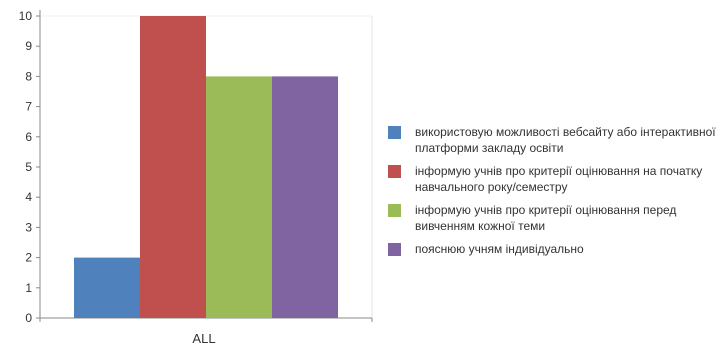 The height and width of the screenshot is (353, 720). Describe the element at coordinates (203, 338) in the screenshot. I see `x-category-label: ALL` at that location.